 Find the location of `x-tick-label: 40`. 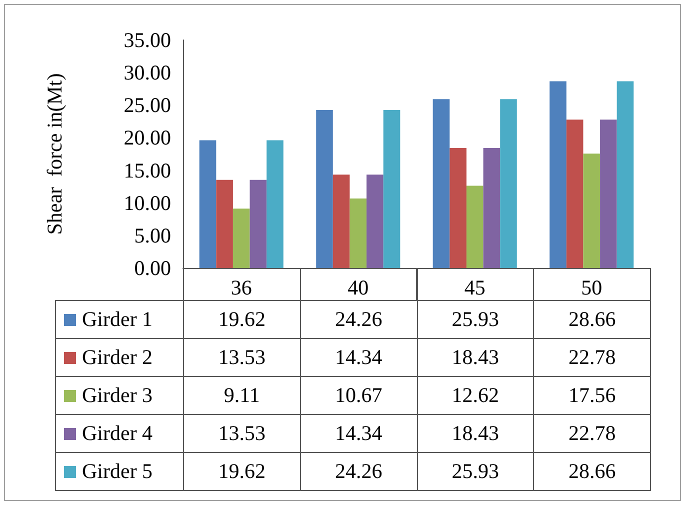

x-tick-label: 40 is located at coordinates (358, 288).